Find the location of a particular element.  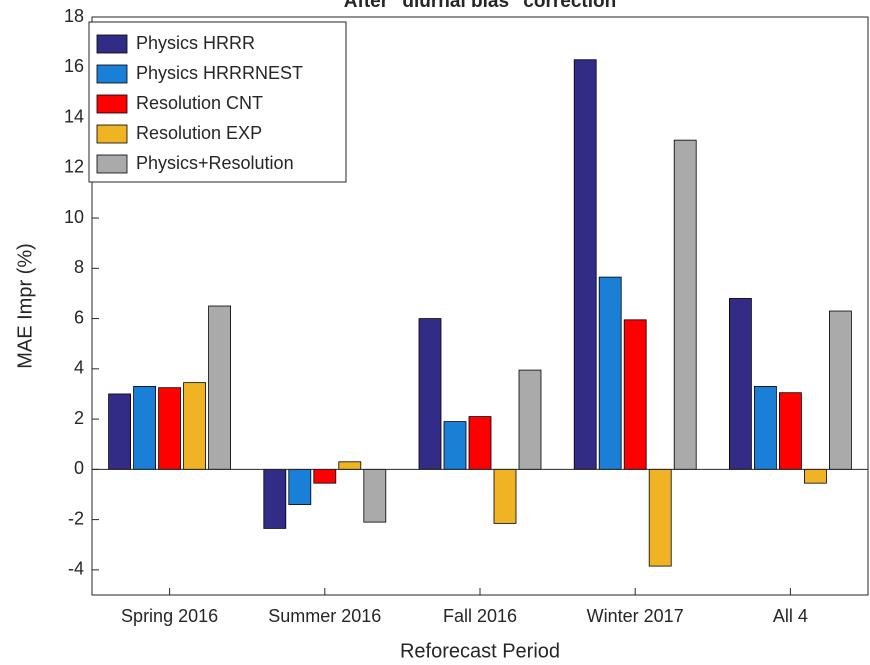

x-tick-label: Fall 2016 is located at coordinates (480, 616).